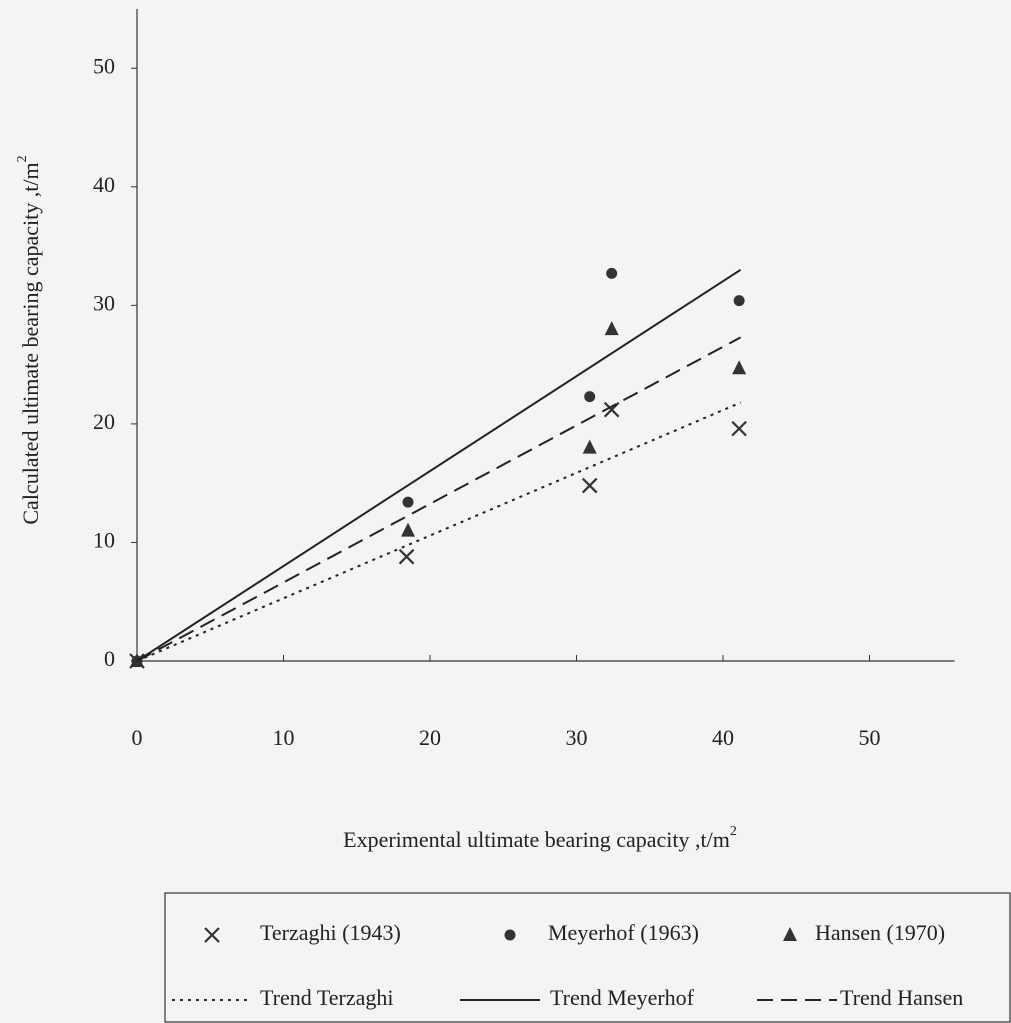 The image size is (1011, 1023). Describe the element at coordinates (723, 737) in the screenshot. I see `x-tick-label: 40` at that location.